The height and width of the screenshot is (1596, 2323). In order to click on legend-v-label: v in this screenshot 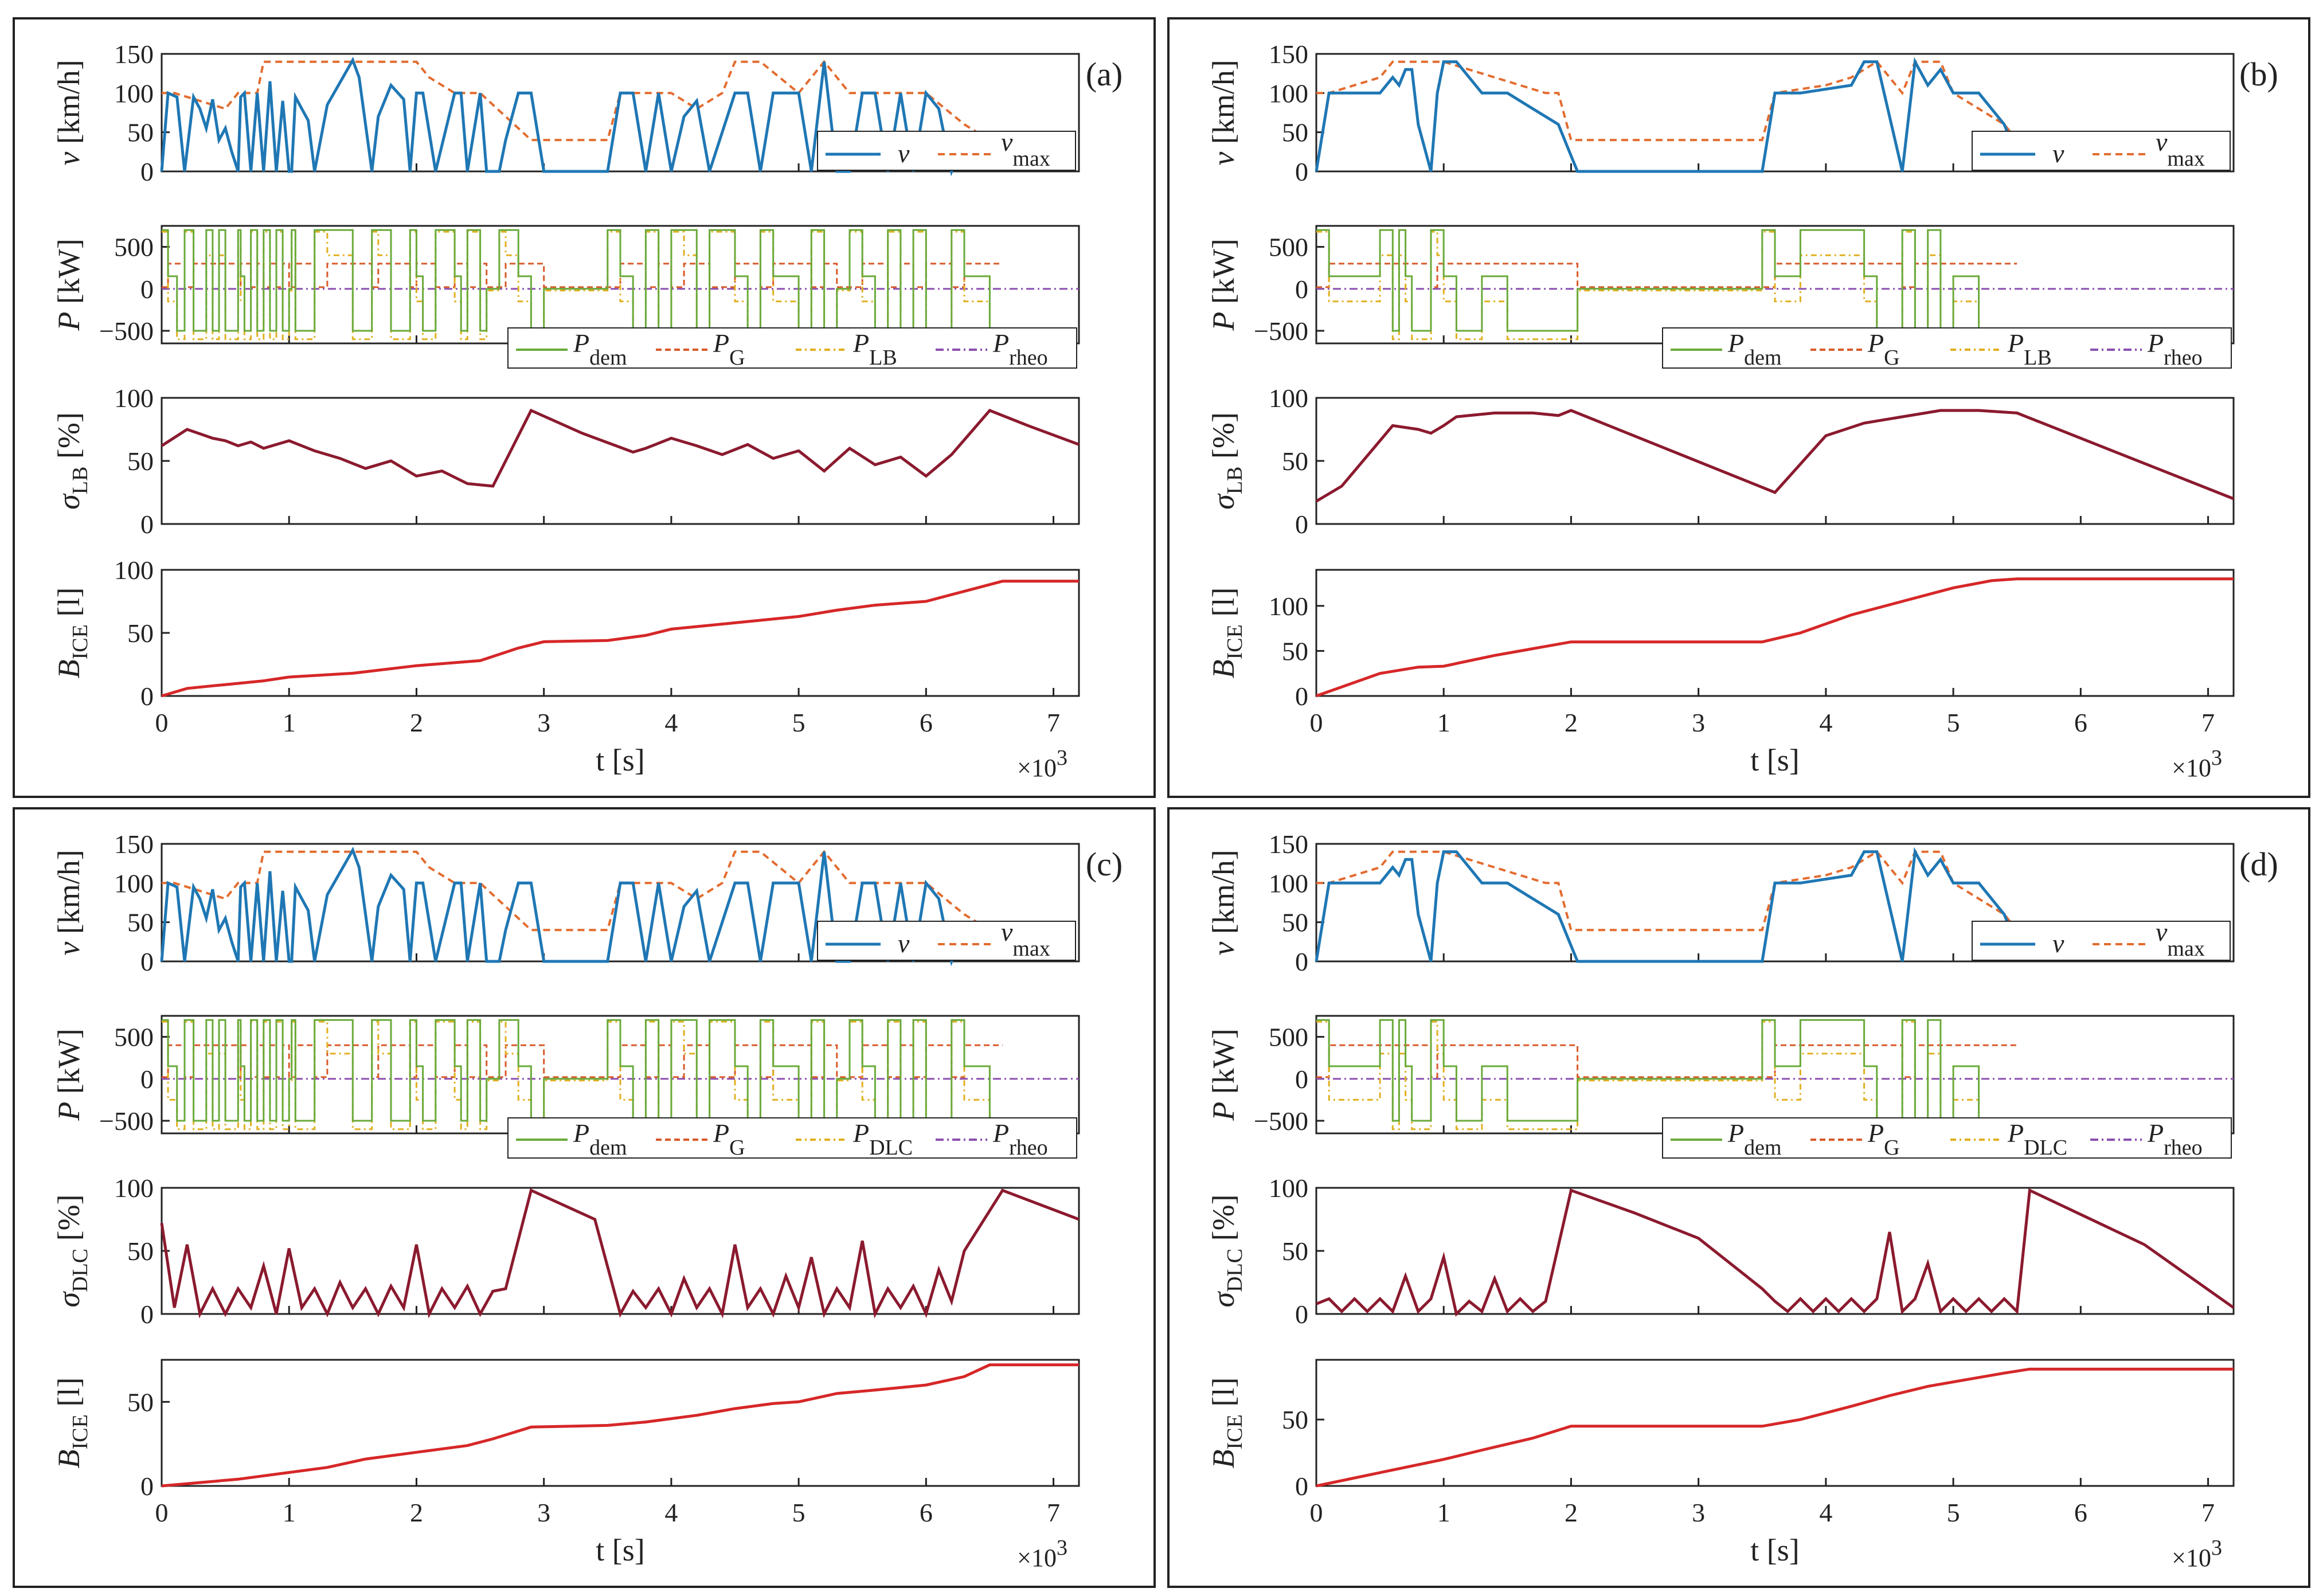, I will do `click(904, 153)`.